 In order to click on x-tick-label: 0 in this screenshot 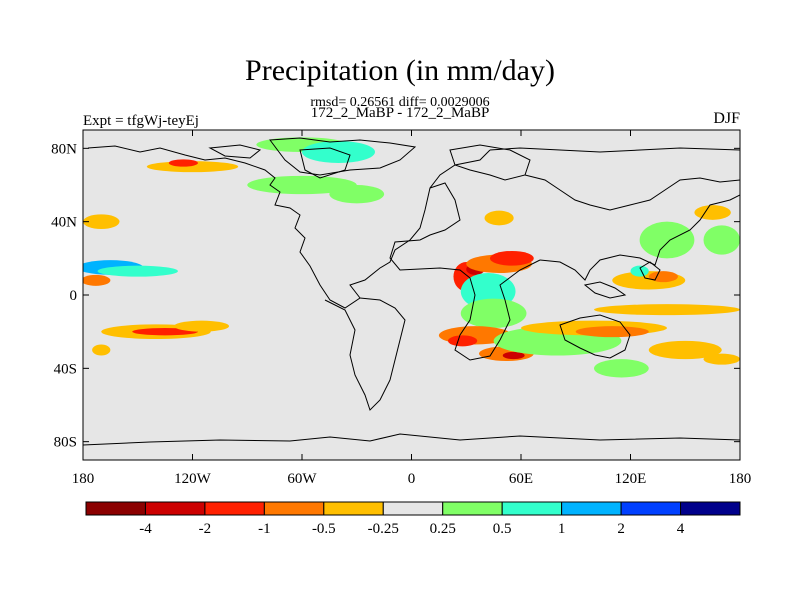, I will do `click(412, 479)`.